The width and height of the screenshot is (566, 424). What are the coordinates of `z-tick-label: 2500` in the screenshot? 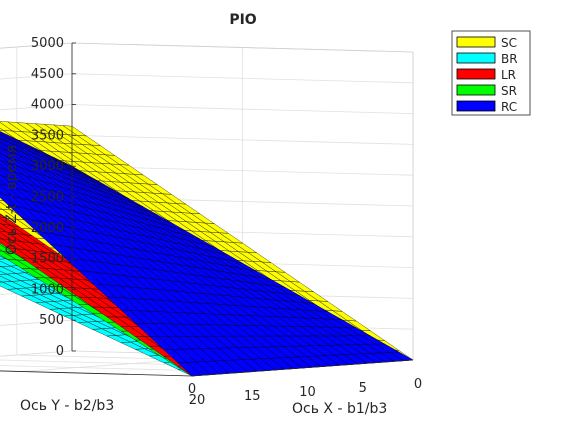 It's located at (47, 197).